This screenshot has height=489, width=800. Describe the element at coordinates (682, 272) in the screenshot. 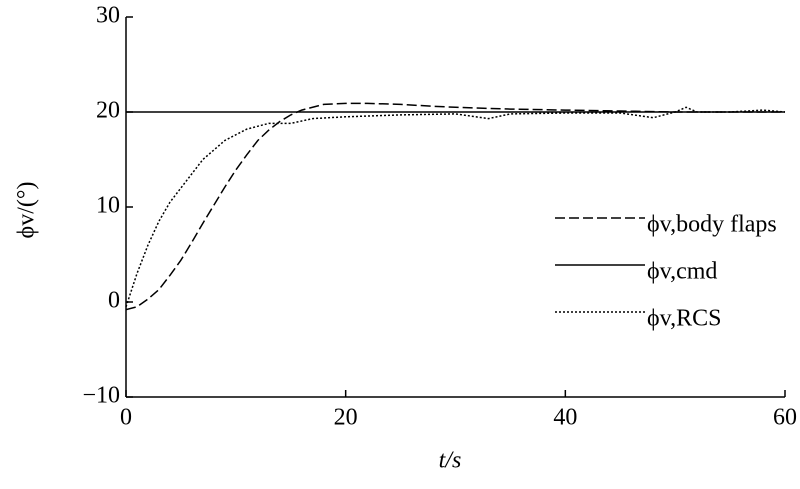

I see `legend-label: ϕv,cmd` at that location.